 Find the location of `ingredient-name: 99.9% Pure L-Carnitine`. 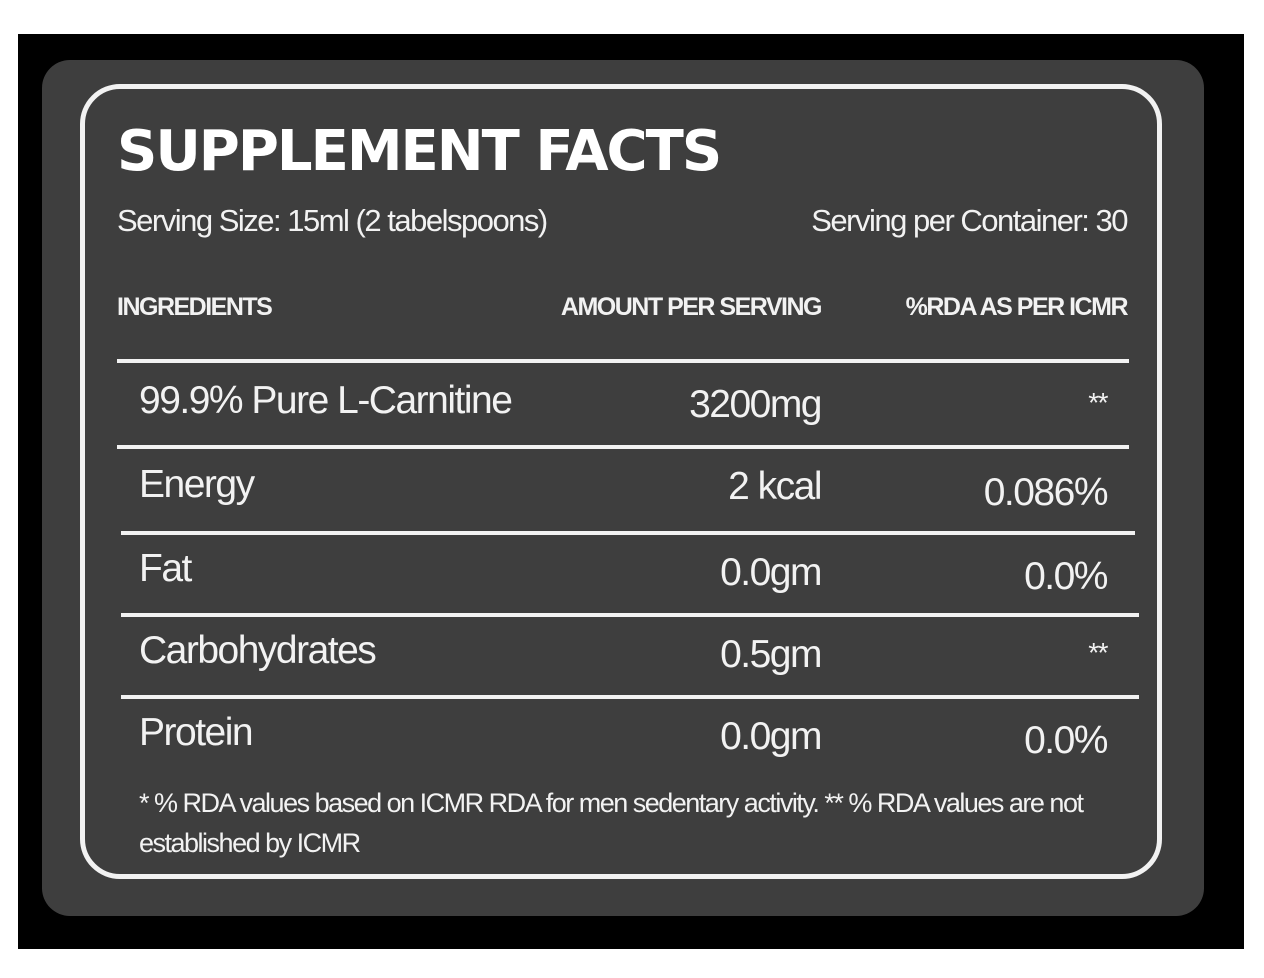

ingredient-name: 99.9% Pure L-Carnitine is located at coordinates (326, 400).